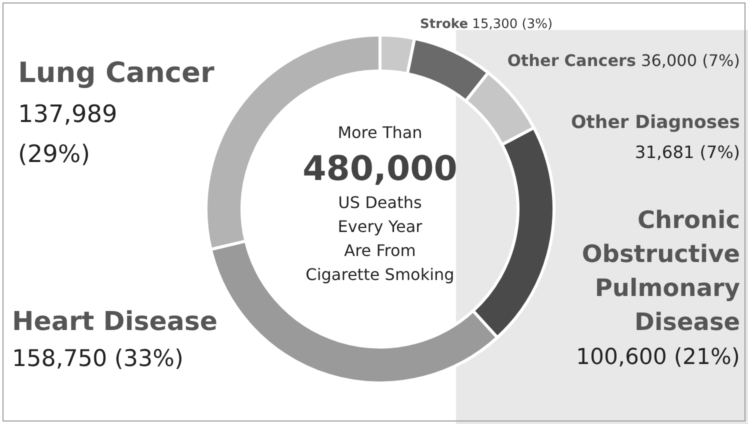 The height and width of the screenshot is (424, 748). Describe the element at coordinates (98, 359) in the screenshot. I see `data-label: 158,750 (33%)` at that location.